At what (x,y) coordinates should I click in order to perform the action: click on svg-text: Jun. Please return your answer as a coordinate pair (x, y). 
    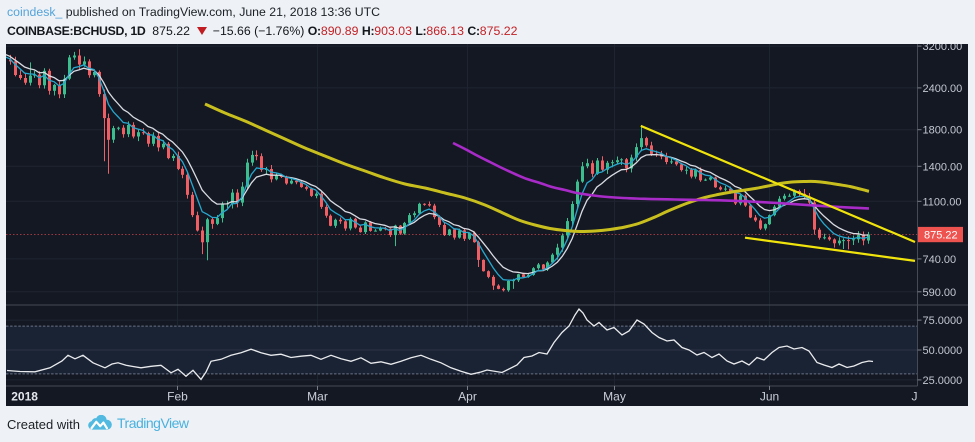
    Looking at the image, I should click on (769, 397).